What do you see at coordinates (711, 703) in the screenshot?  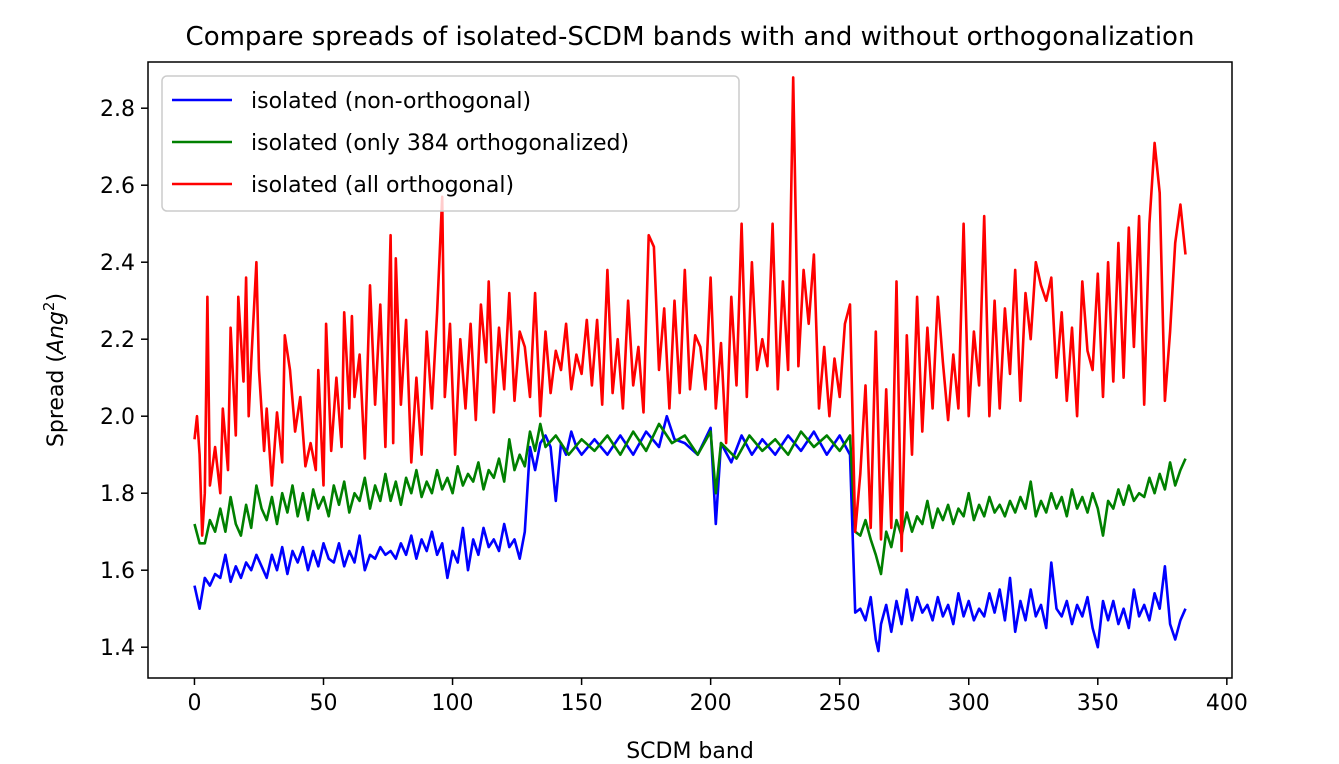 I see `x-tick-label: 200` at bounding box center [711, 703].